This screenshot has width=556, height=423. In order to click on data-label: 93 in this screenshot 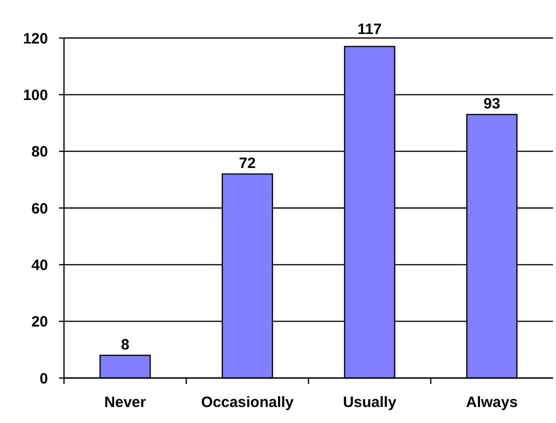, I will do `click(492, 104)`.